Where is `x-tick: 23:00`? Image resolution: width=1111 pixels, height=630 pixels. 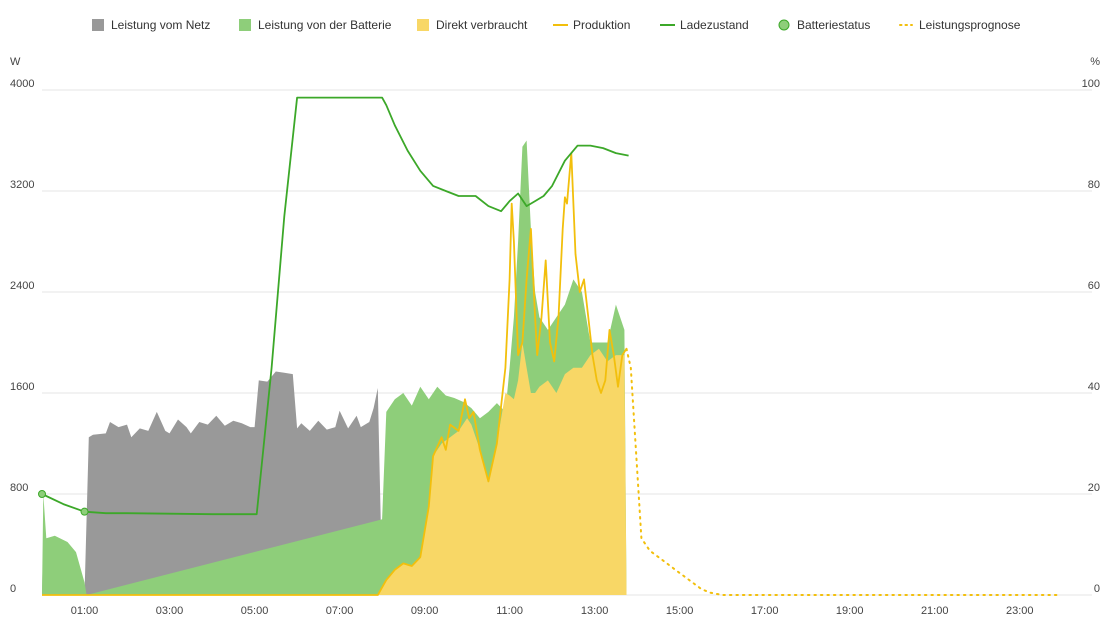 x-tick: 23:00 is located at coordinates (1020, 611).